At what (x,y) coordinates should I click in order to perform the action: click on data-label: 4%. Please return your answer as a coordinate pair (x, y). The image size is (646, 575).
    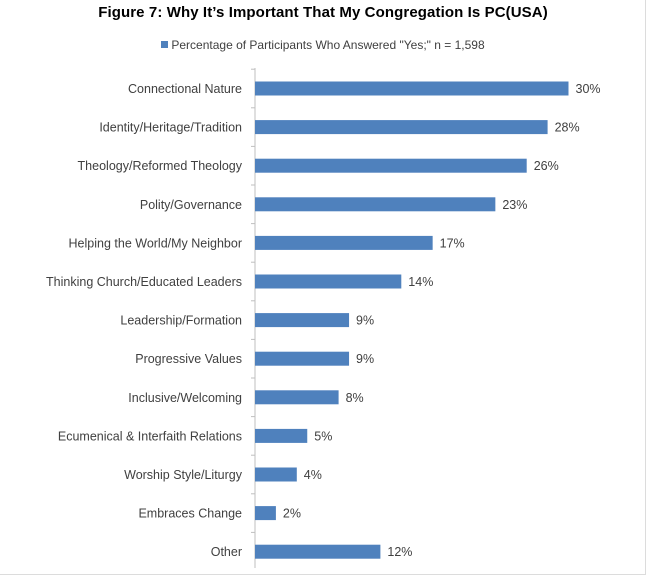
    Looking at the image, I should click on (313, 475).